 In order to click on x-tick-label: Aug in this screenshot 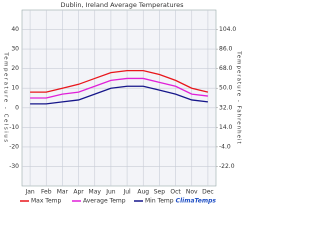, I will do `click(143, 192)`.